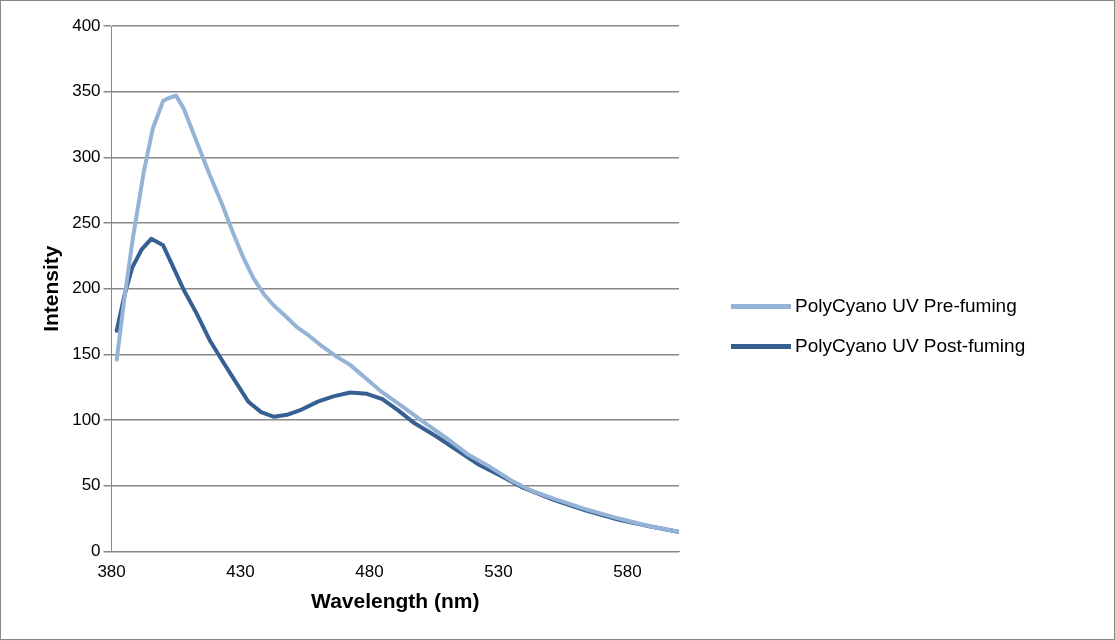 This screenshot has height=640, width=1115. What do you see at coordinates (86, 157) in the screenshot?
I see `y-tick-label: 300` at bounding box center [86, 157].